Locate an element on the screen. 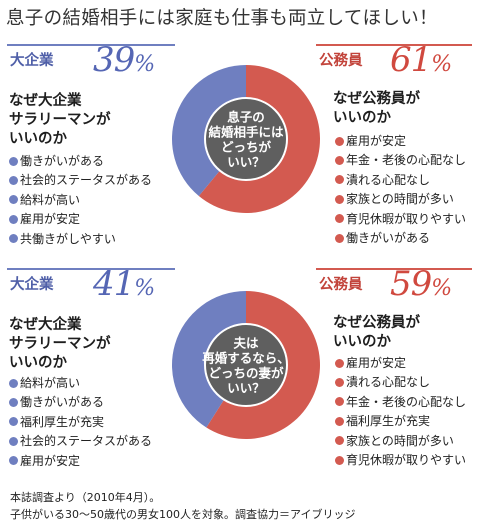 Image resolution: width=479 pixels, height=524 pixels. page-title: 息子の結婚相手には家庭も仕事も両立してほしい！ is located at coordinates (222, 18).